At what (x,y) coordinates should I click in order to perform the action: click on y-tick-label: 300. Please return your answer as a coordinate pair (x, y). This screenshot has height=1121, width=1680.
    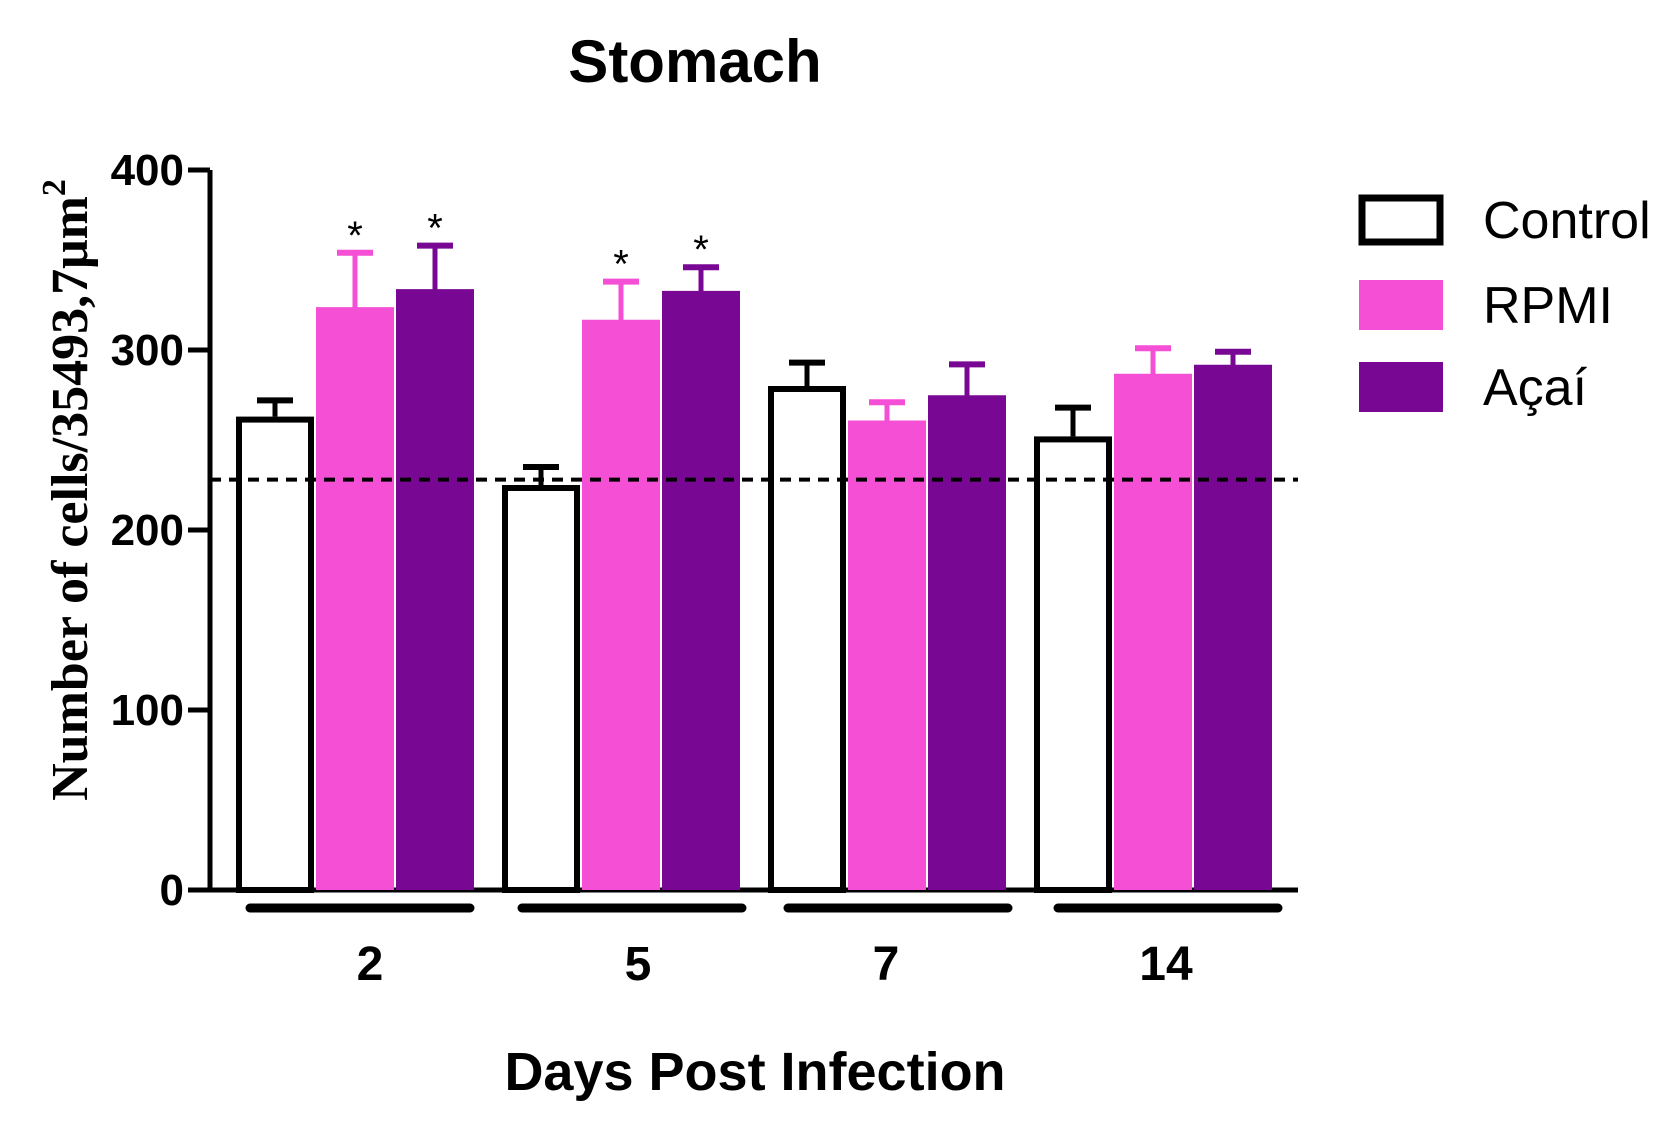
    Looking at the image, I should click on (147, 350).